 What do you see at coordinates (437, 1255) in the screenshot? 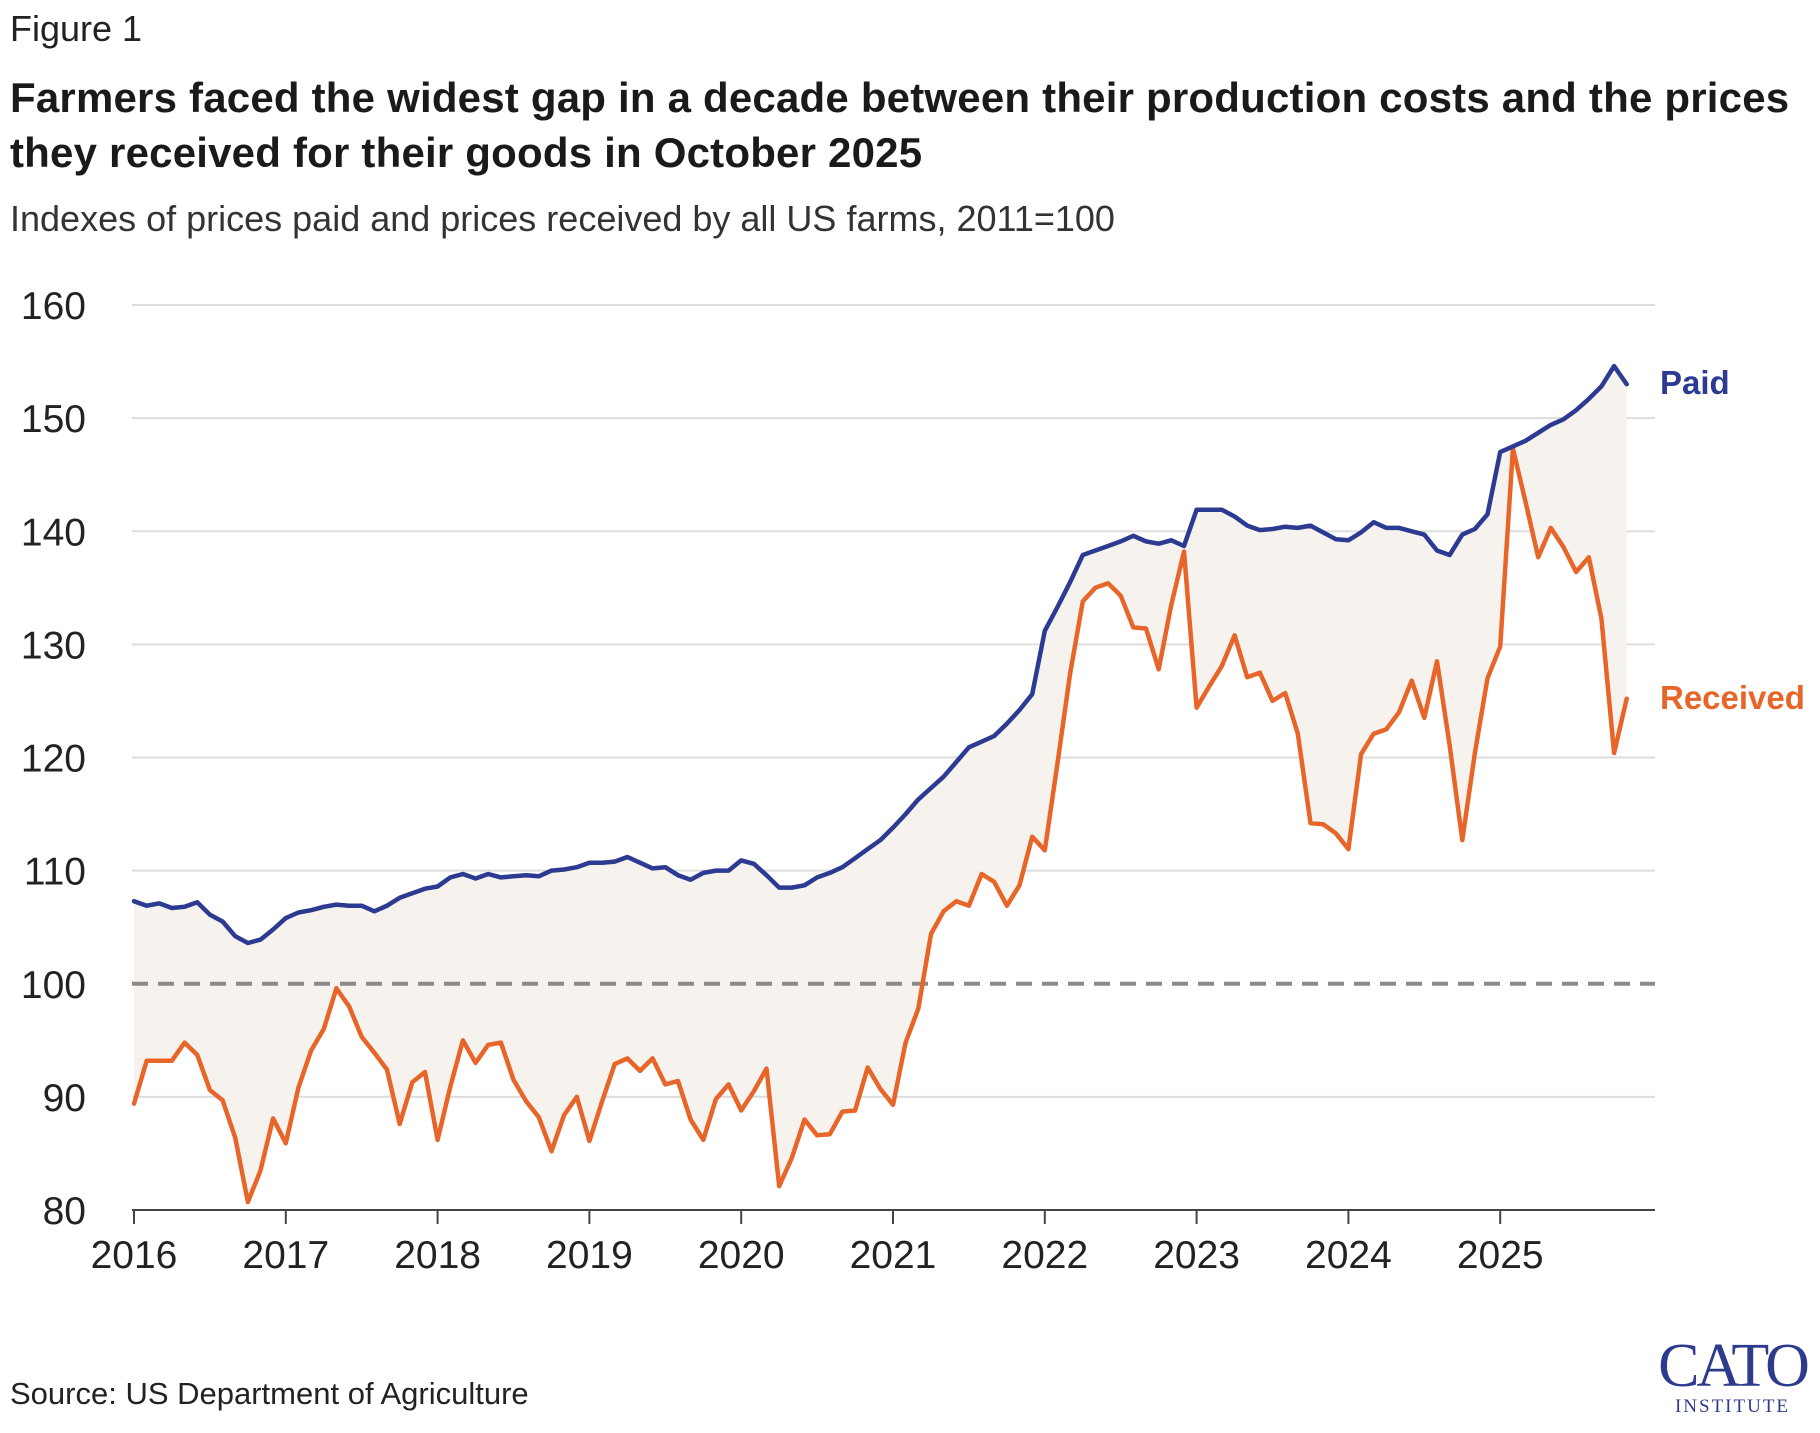
I see `x-tick-label: 2018` at bounding box center [437, 1255].